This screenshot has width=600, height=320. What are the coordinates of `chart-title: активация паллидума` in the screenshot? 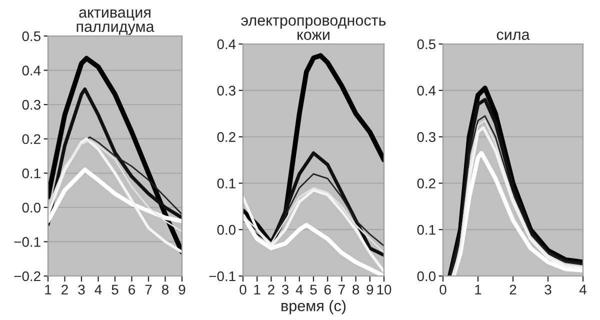 It's located at (115, 22).